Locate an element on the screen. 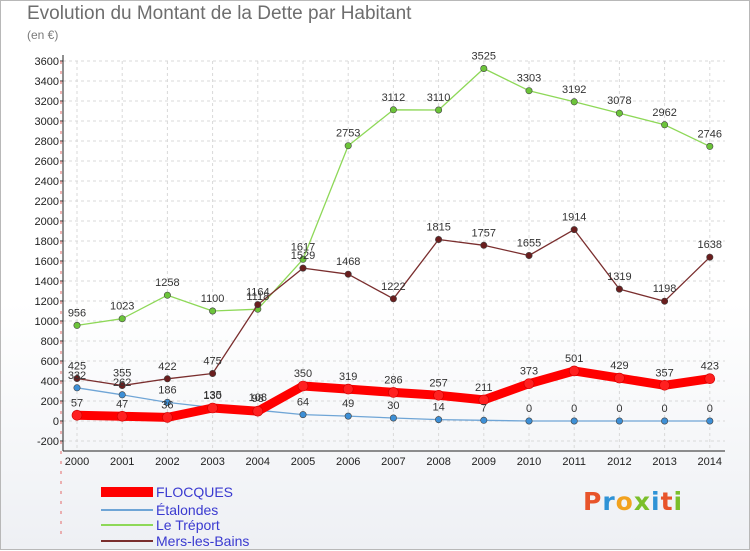 The height and width of the screenshot is (551, 750). logo-letter: x is located at coordinates (642, 501).